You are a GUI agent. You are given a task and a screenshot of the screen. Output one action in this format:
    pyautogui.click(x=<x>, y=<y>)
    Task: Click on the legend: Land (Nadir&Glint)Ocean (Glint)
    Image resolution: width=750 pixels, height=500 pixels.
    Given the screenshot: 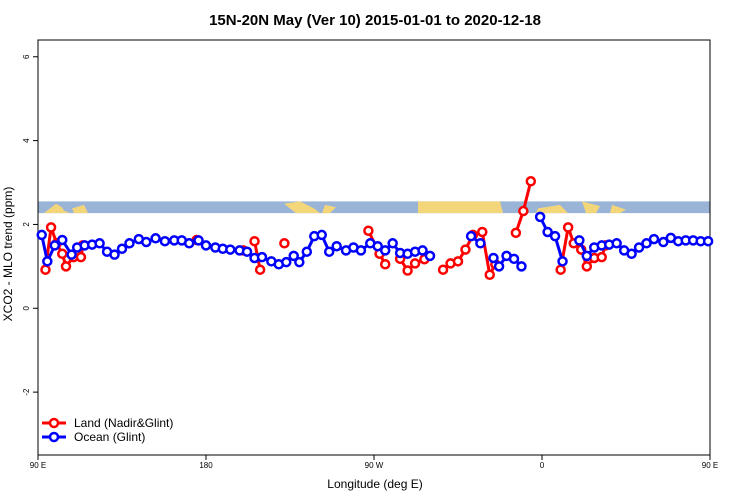 What is the action you would take?
    pyautogui.click(x=107, y=430)
    